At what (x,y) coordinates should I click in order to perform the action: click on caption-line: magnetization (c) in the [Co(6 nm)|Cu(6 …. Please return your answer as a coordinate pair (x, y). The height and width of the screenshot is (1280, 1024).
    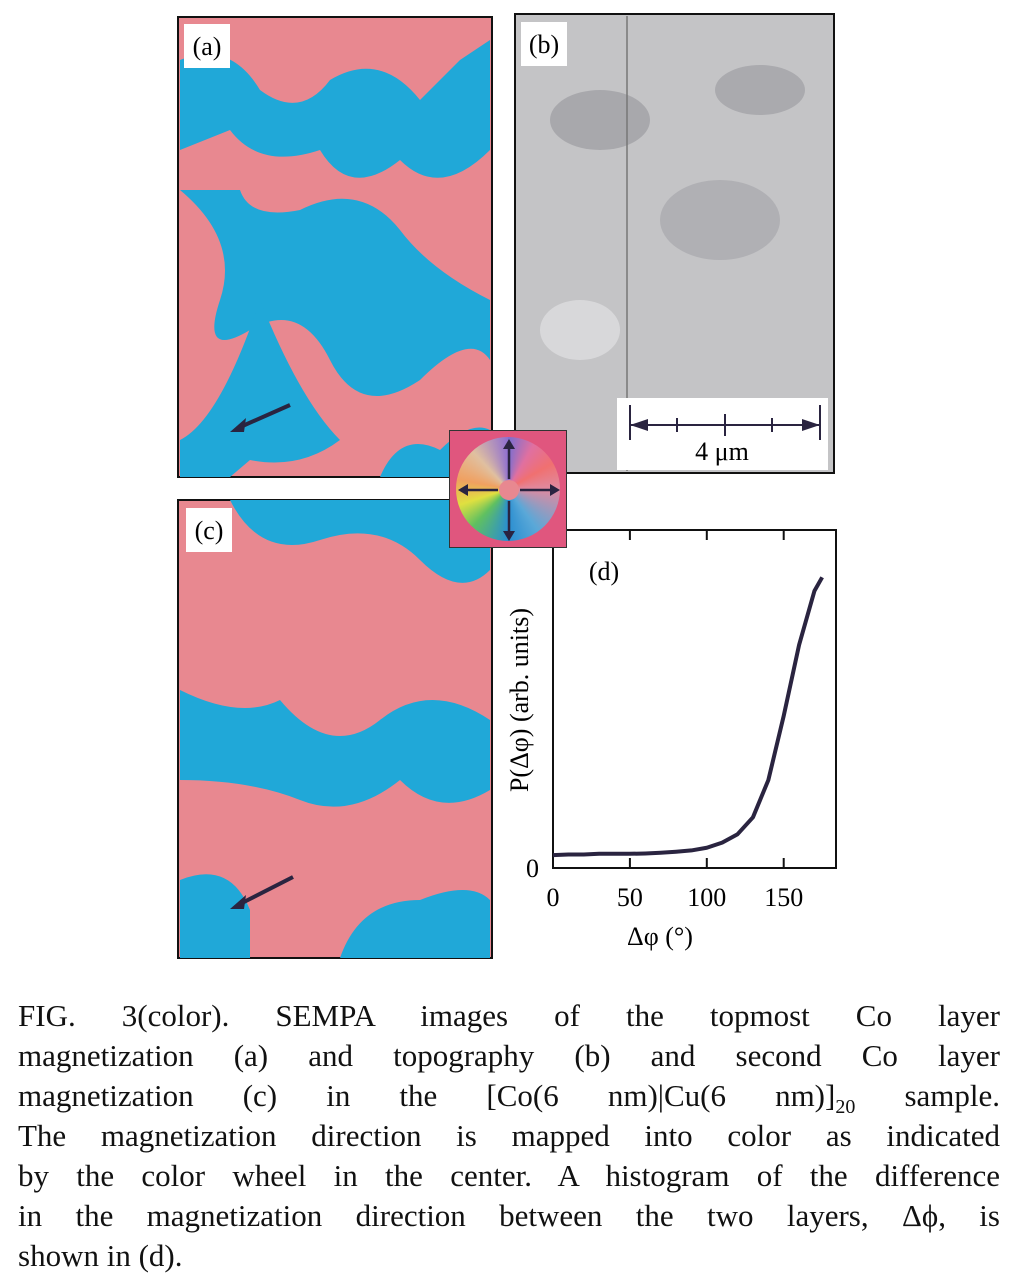
    Looking at the image, I should click on (509, 1097).